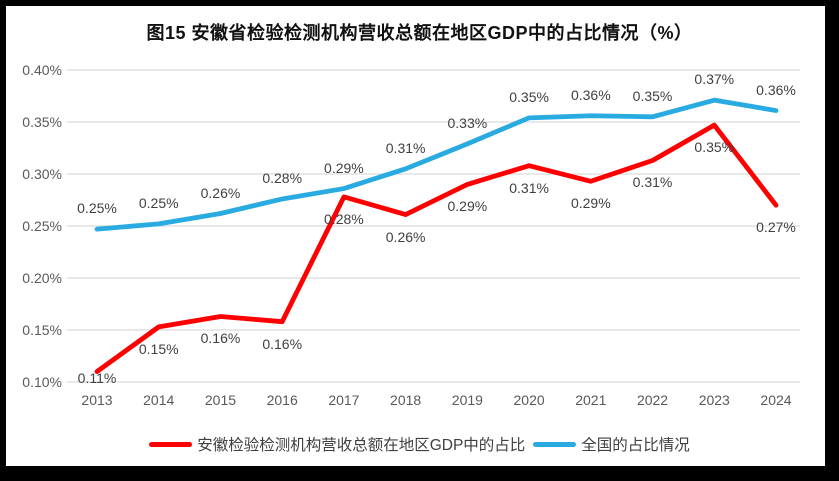 This screenshot has height=481, width=839. Describe the element at coordinates (42, 382) in the screenshot. I see `y-tick-label: 0.10%` at that location.